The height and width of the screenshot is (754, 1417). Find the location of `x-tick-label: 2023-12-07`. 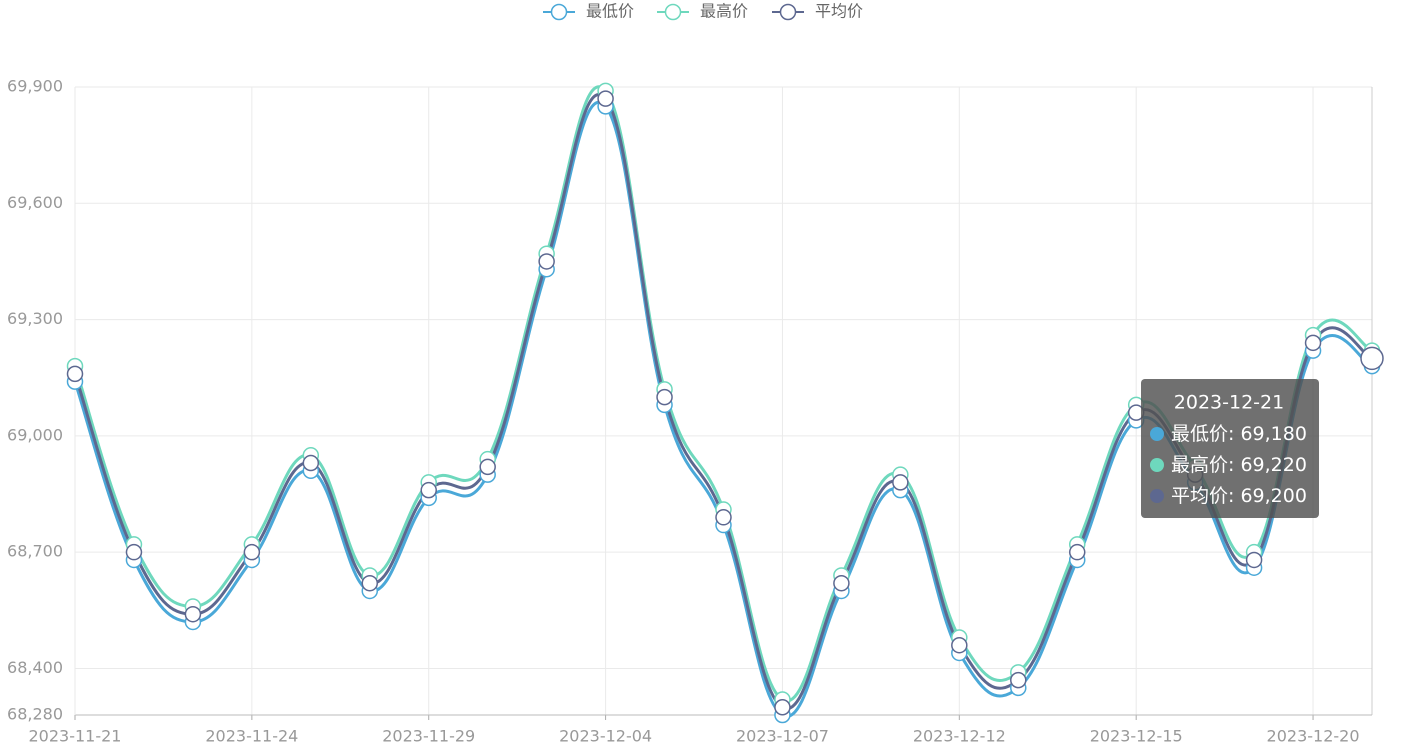

x-tick-label: 2023-12-07 is located at coordinates (782, 736).